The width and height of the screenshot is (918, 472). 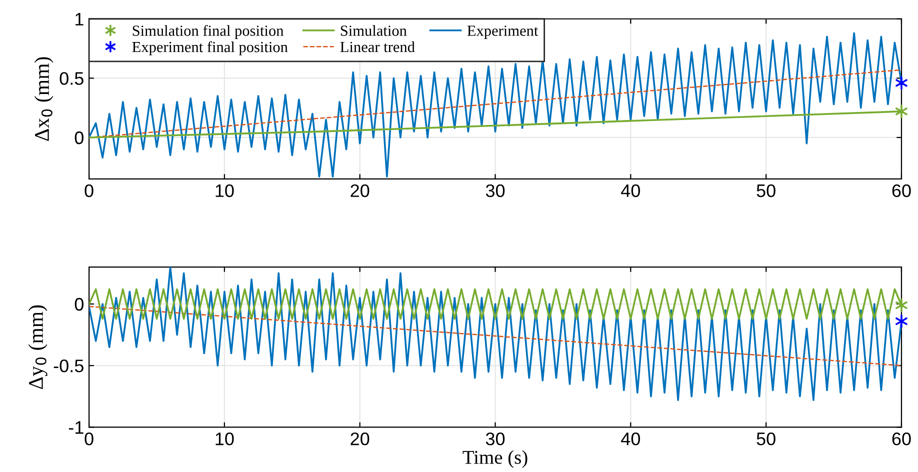 What do you see at coordinates (495, 459) in the screenshot?
I see `x-axis-title: Time (s)` at bounding box center [495, 459].